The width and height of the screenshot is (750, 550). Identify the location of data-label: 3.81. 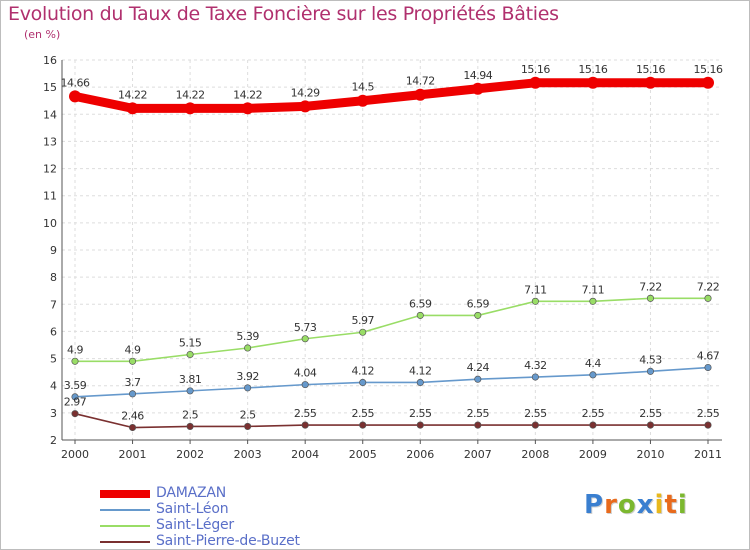
(190, 379).